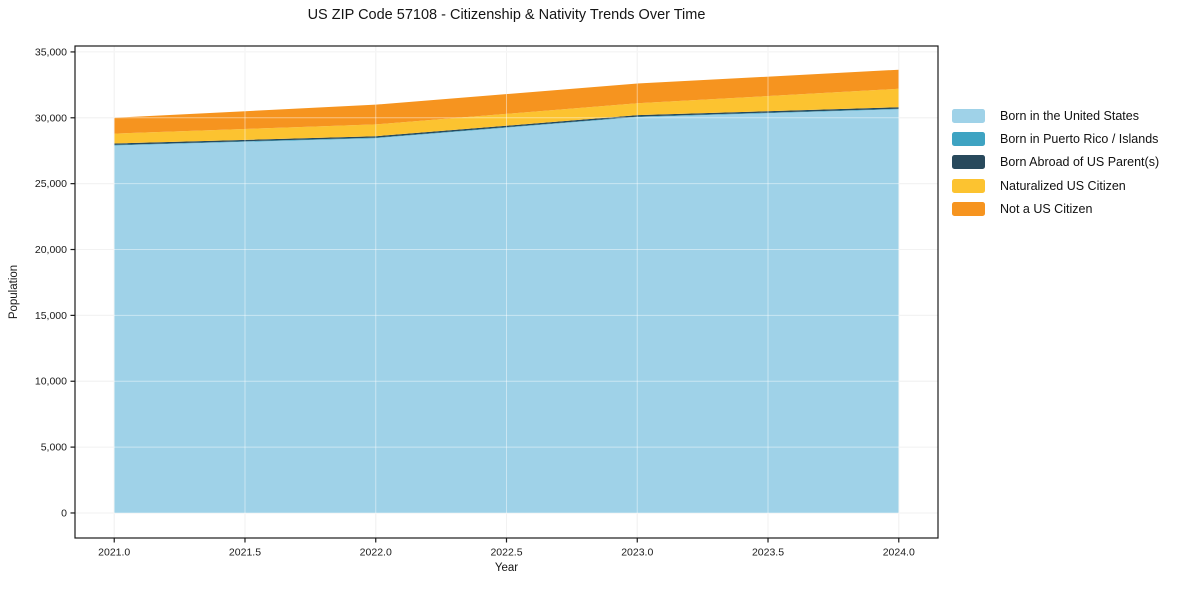 Image resolution: width=1189 pixels, height=590 pixels. Describe the element at coordinates (968, 209) in the screenshot. I see `legend-swatch-not-citizen` at that location.